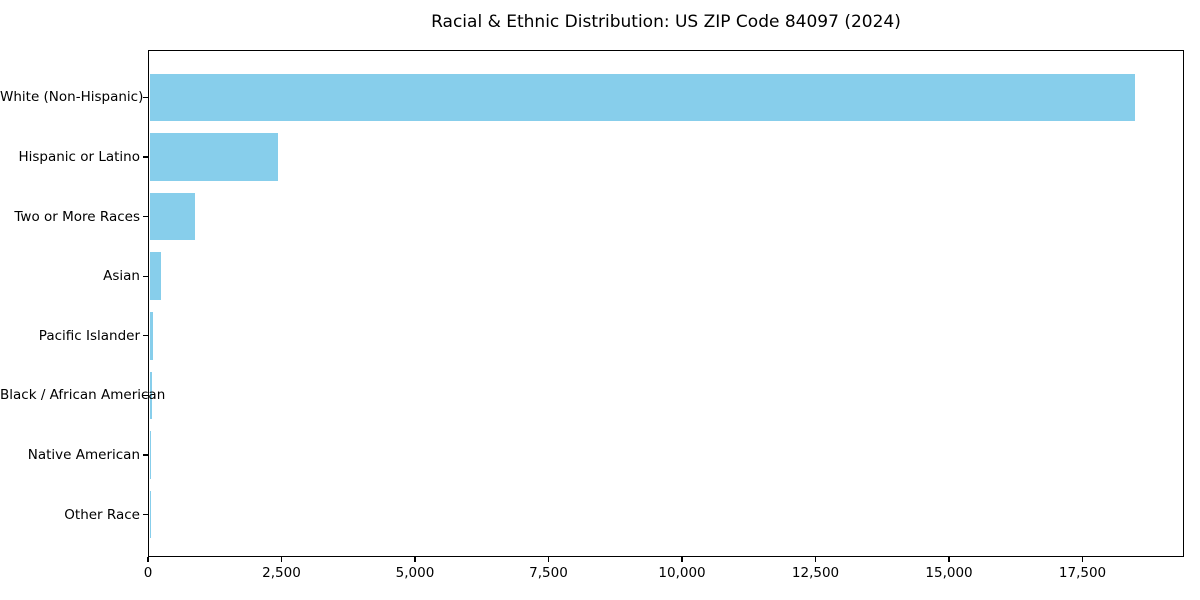 The height and width of the screenshot is (600, 1200). Describe the element at coordinates (815, 573) in the screenshot. I see `x-tick-label: 12,500` at that location.